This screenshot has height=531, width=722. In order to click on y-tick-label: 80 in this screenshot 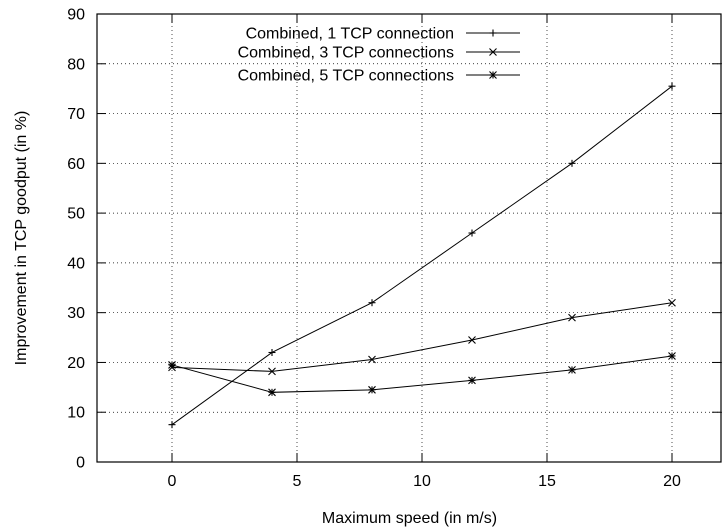, I will do `click(76, 64)`.